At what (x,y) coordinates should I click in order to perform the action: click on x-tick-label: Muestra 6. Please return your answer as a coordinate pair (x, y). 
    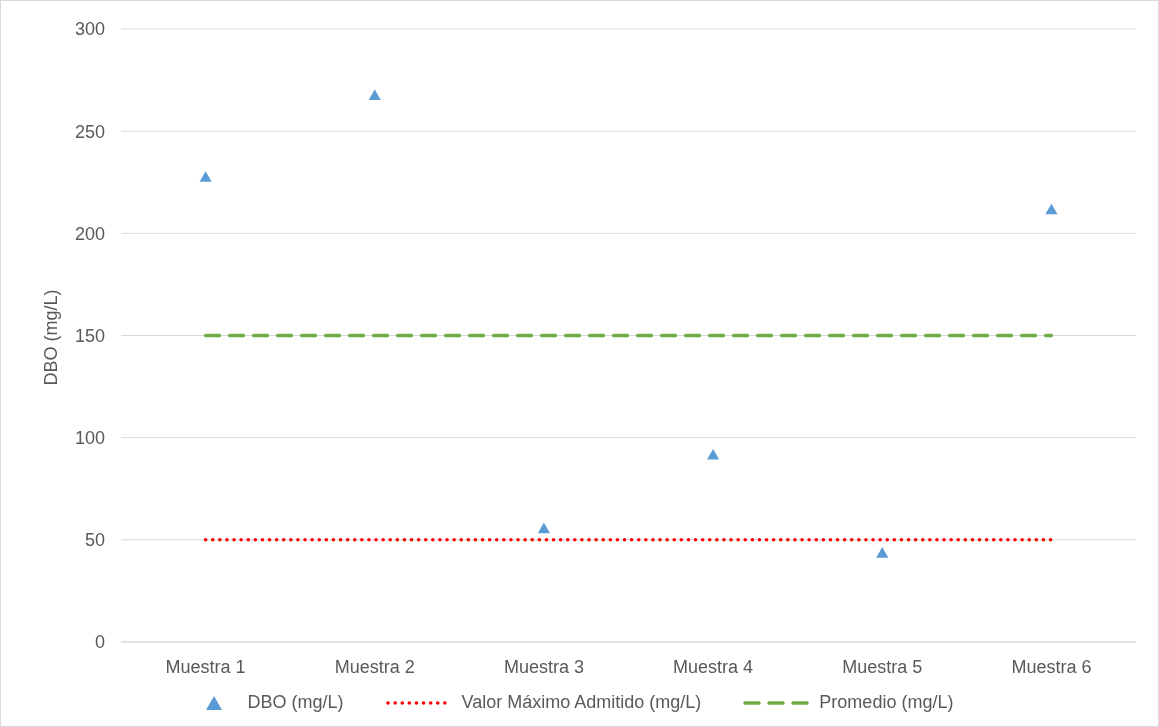
    Looking at the image, I should click on (1051, 666).